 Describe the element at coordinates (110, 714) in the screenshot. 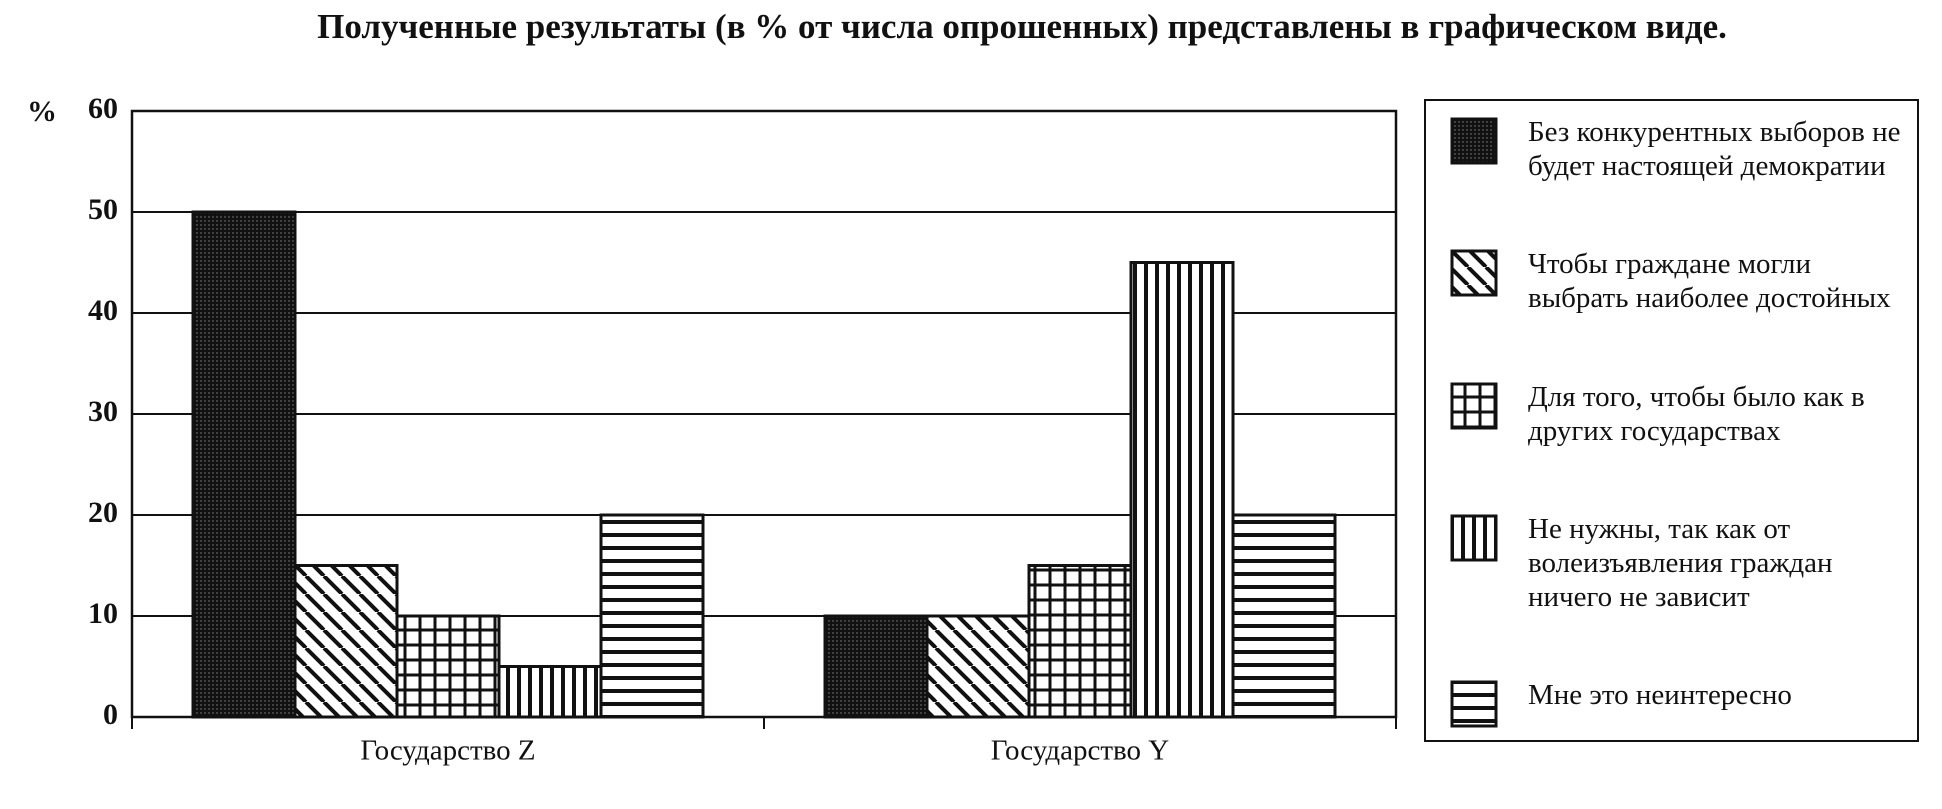

I see `y-tick-label: 0` at that location.